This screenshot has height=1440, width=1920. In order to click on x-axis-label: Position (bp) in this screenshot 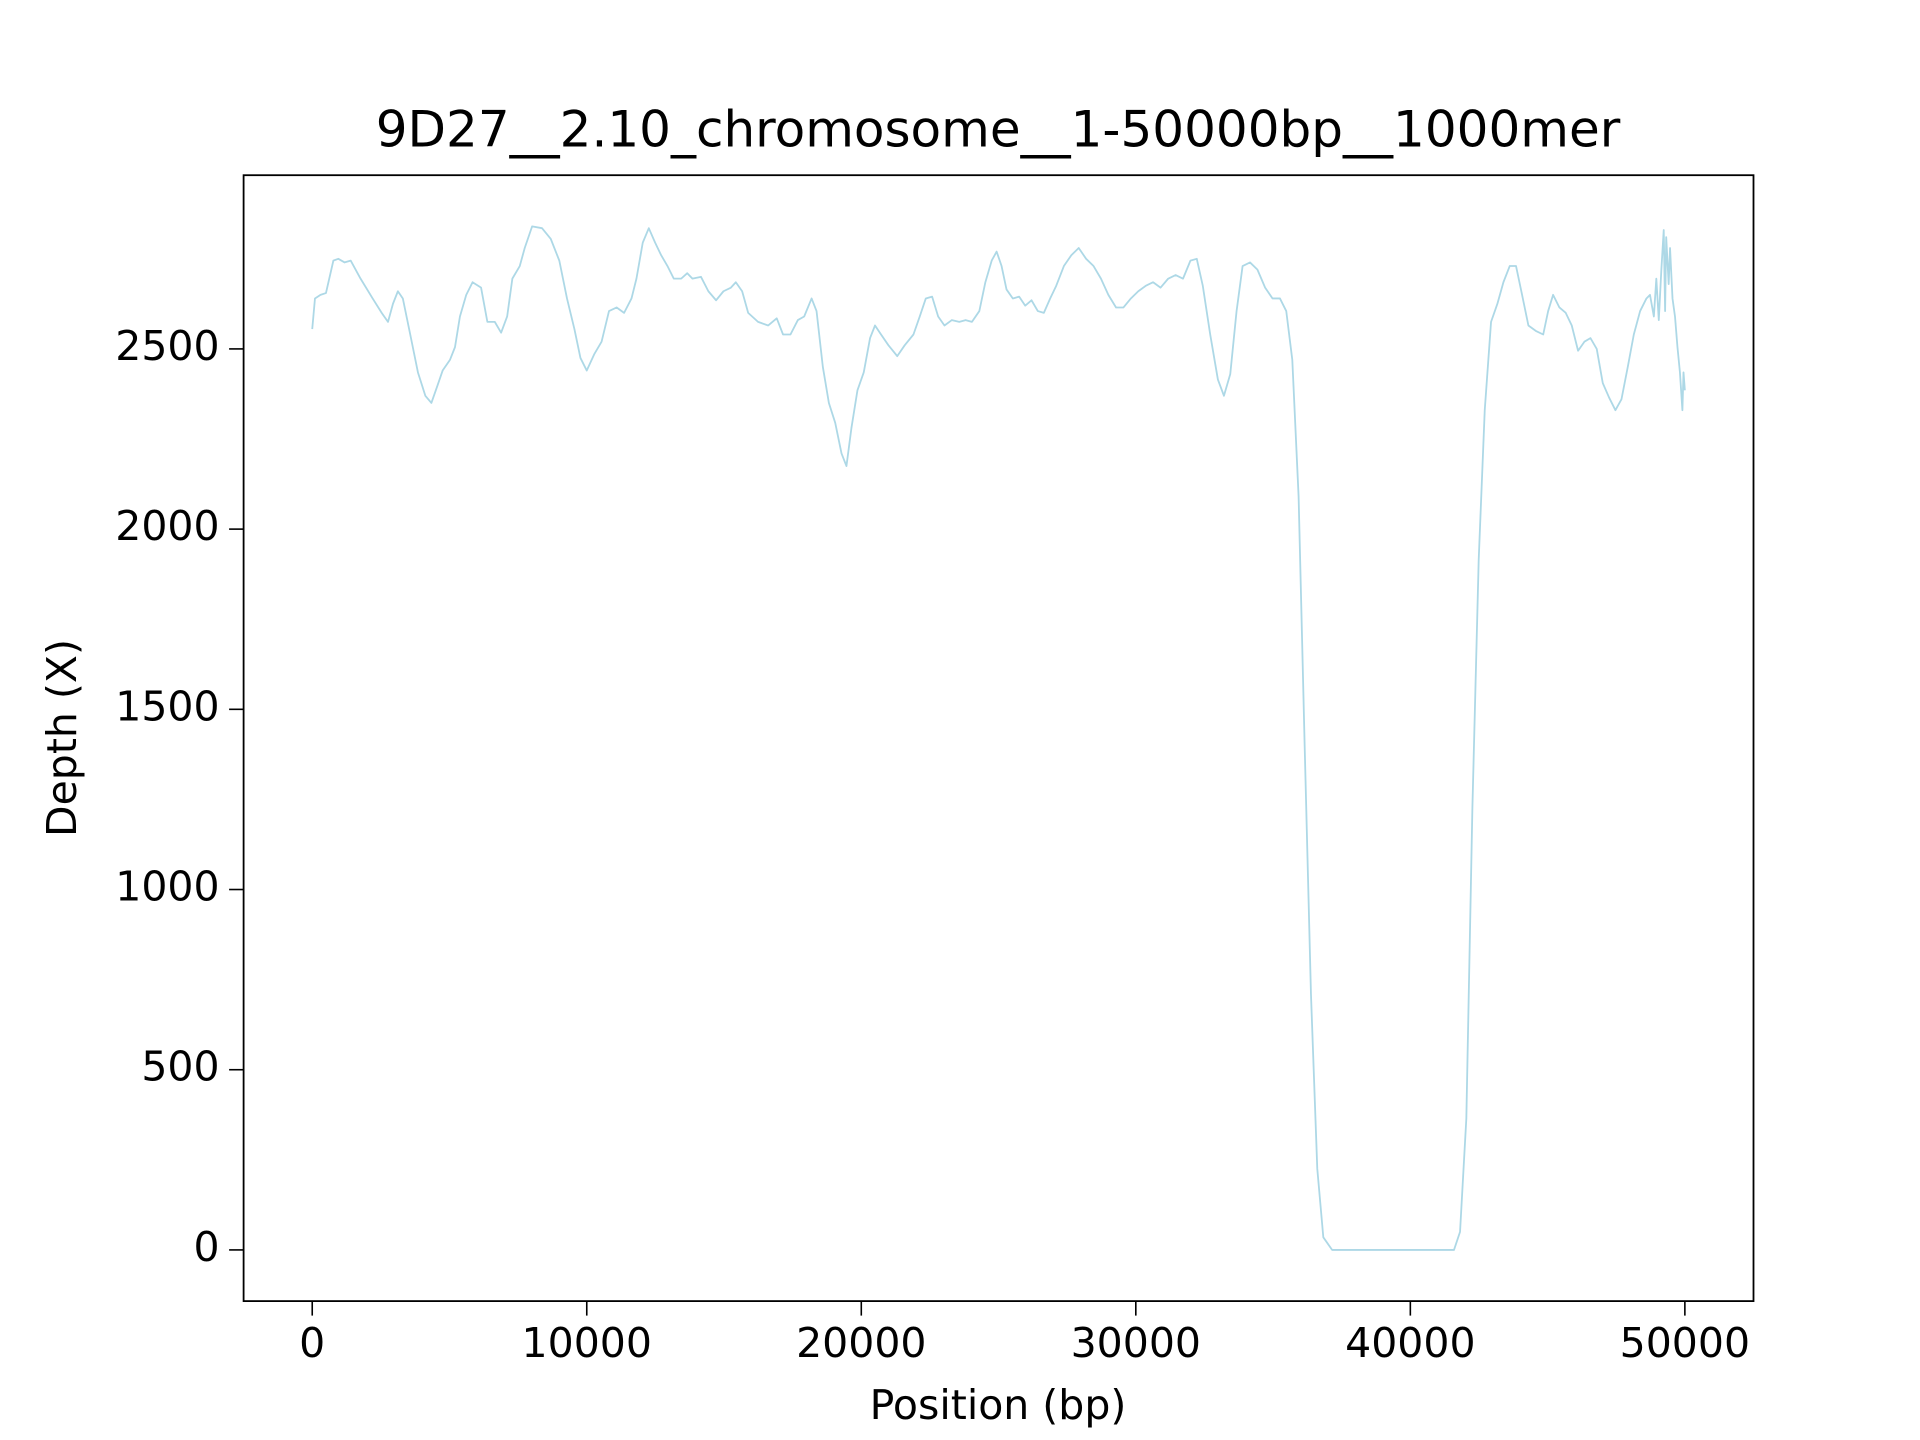, I will do `click(998, 1405)`.